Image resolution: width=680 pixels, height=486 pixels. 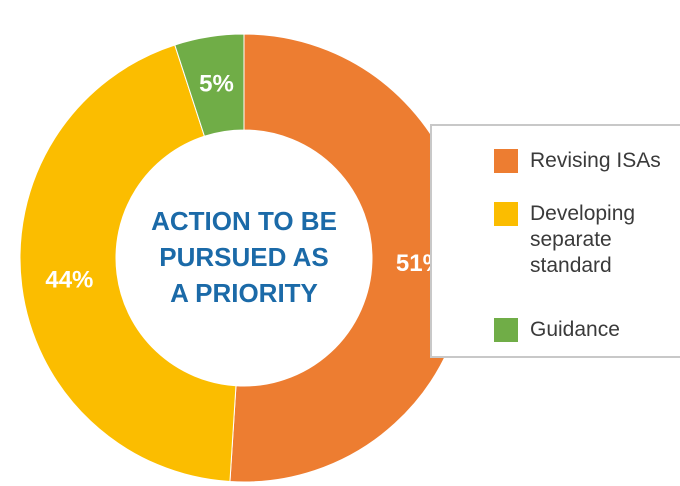 I want to click on legend-item-guidance: Guidance, so click(x=587, y=330).